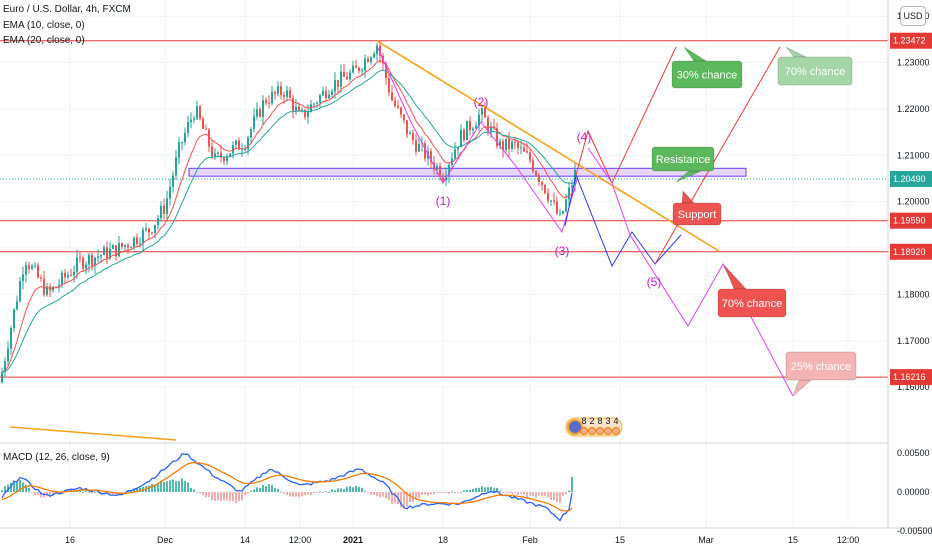 This screenshot has height=550, width=932. I want to click on time-tick-label: 2021, so click(353, 540).